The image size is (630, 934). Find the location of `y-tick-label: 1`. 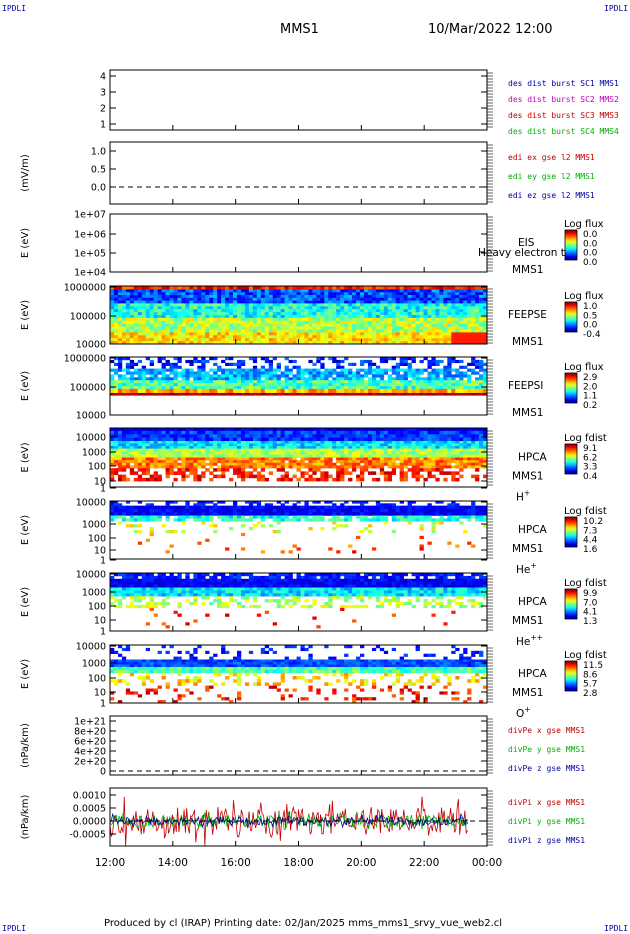

y-tick-label: 1 is located at coordinates (103, 489).